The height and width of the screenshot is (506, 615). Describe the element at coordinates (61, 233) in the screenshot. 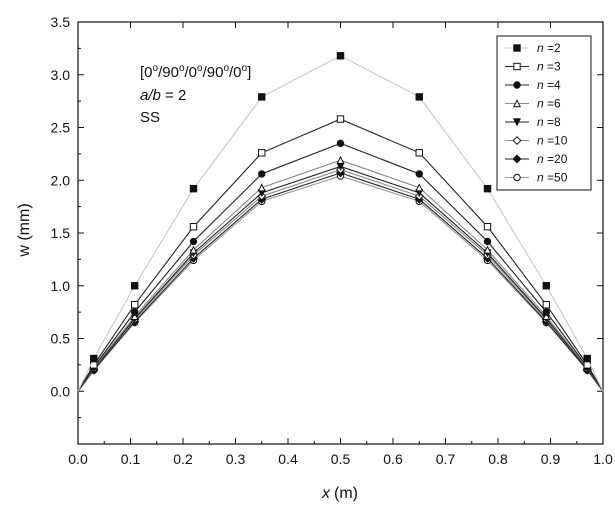

I see `y-tick-label: 1.5` at that location.